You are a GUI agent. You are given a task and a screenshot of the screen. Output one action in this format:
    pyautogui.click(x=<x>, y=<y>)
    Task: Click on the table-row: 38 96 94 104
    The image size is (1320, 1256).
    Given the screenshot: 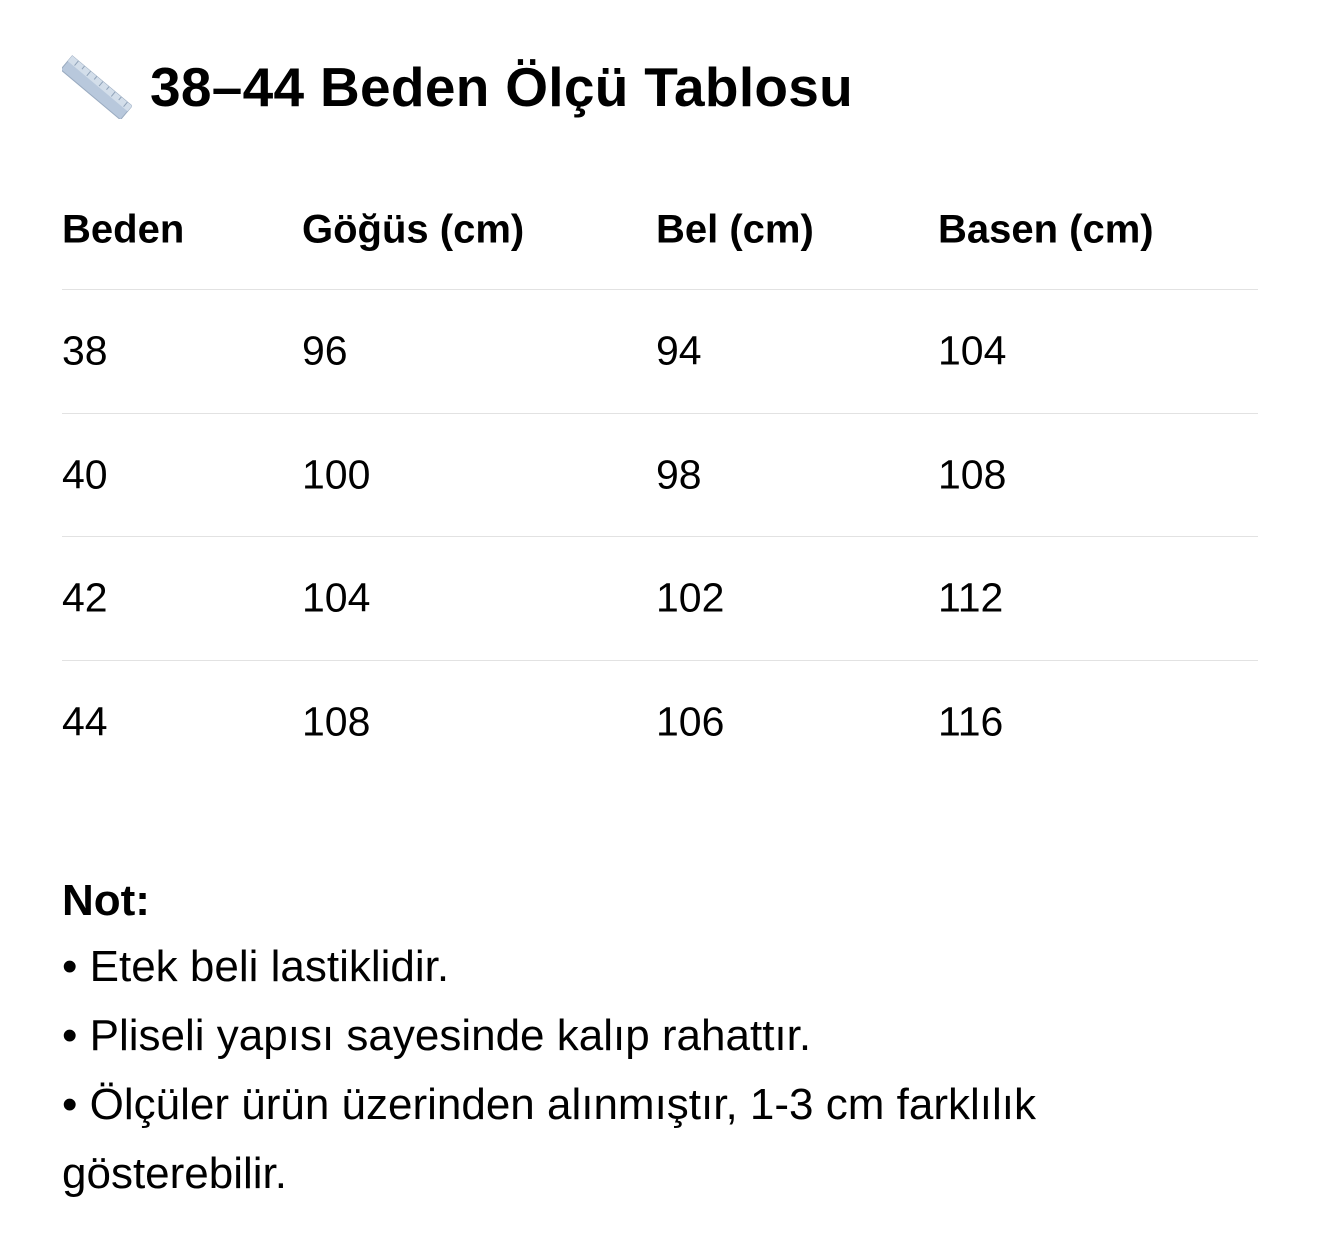 What is the action you would take?
    pyautogui.click(x=660, y=352)
    